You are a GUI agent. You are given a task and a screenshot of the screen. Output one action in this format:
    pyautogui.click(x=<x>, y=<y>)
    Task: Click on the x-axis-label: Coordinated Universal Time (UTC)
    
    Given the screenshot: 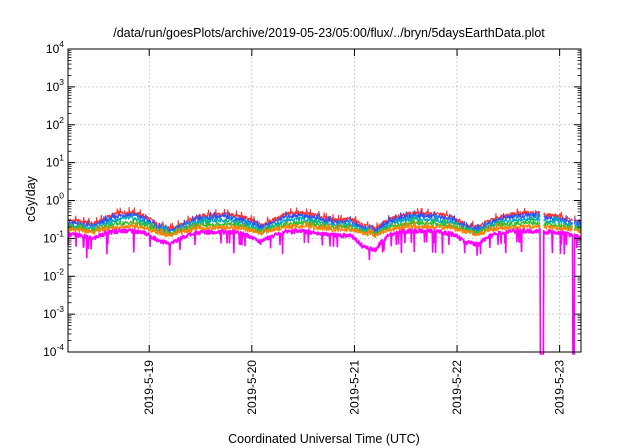 What is the action you would take?
    pyautogui.click(x=324, y=439)
    